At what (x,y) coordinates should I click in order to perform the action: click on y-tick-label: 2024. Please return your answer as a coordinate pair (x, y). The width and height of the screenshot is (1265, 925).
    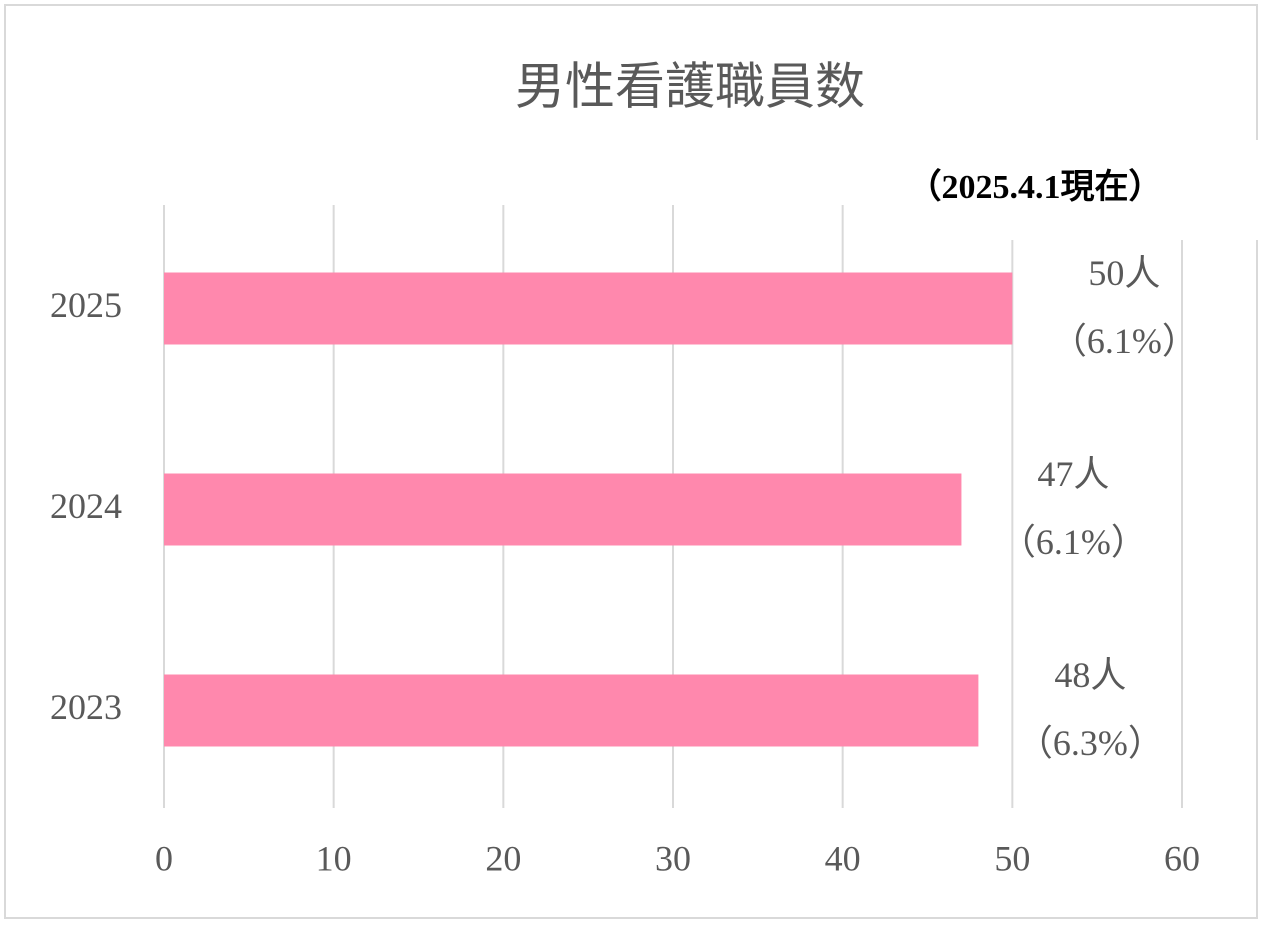
    Looking at the image, I should click on (86, 506).